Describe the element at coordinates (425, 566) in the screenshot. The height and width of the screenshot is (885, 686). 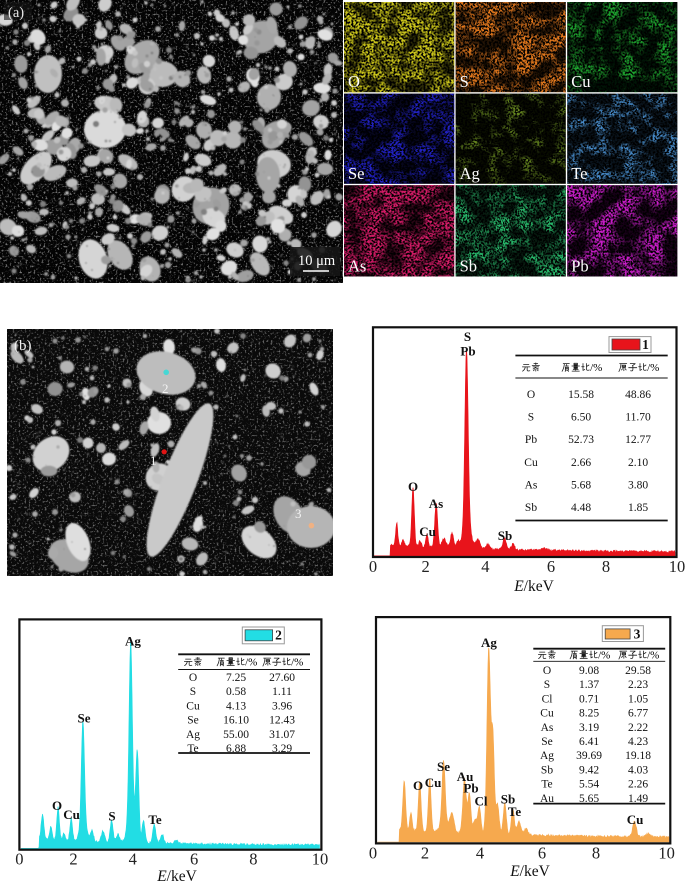
I see `svg-text: 2` at that location.